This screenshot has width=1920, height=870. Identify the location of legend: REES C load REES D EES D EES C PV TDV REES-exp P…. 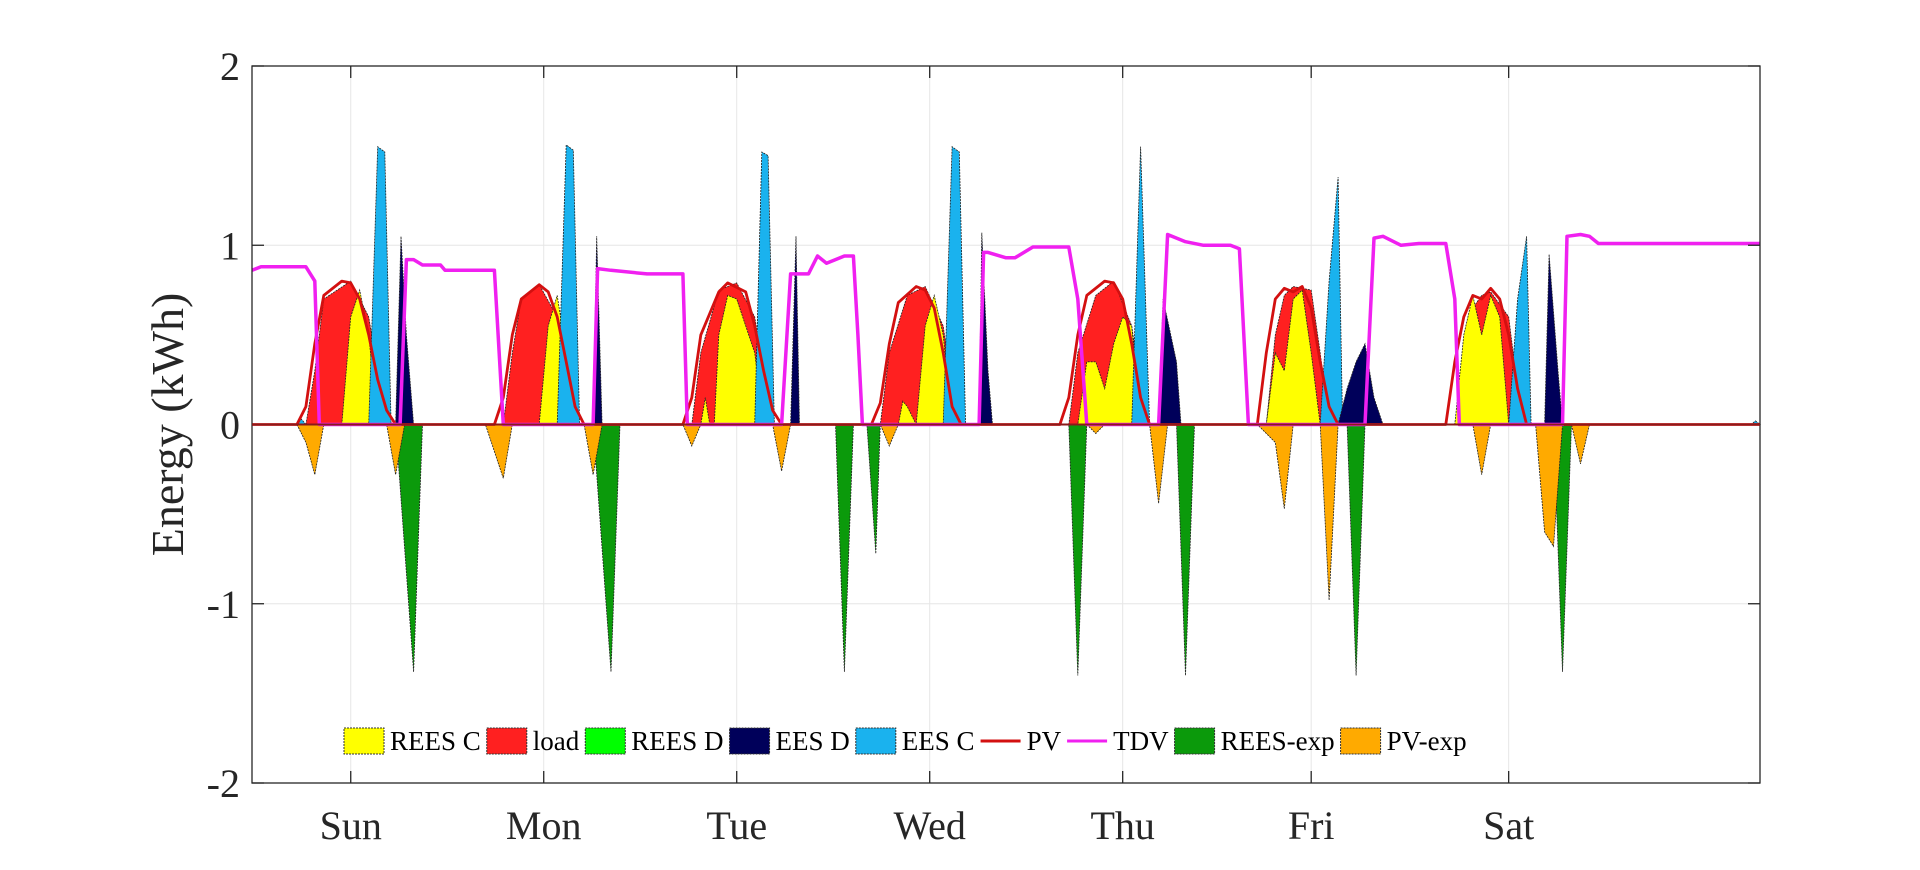
(905, 741).